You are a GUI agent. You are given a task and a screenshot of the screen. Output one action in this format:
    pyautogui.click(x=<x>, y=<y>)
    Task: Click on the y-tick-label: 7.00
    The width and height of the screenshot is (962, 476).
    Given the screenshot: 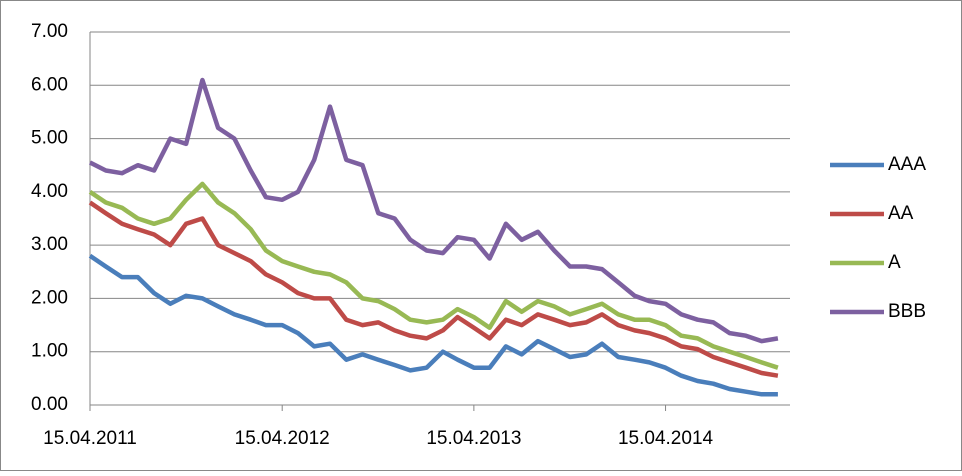 What is the action you would take?
    pyautogui.click(x=49, y=31)
    